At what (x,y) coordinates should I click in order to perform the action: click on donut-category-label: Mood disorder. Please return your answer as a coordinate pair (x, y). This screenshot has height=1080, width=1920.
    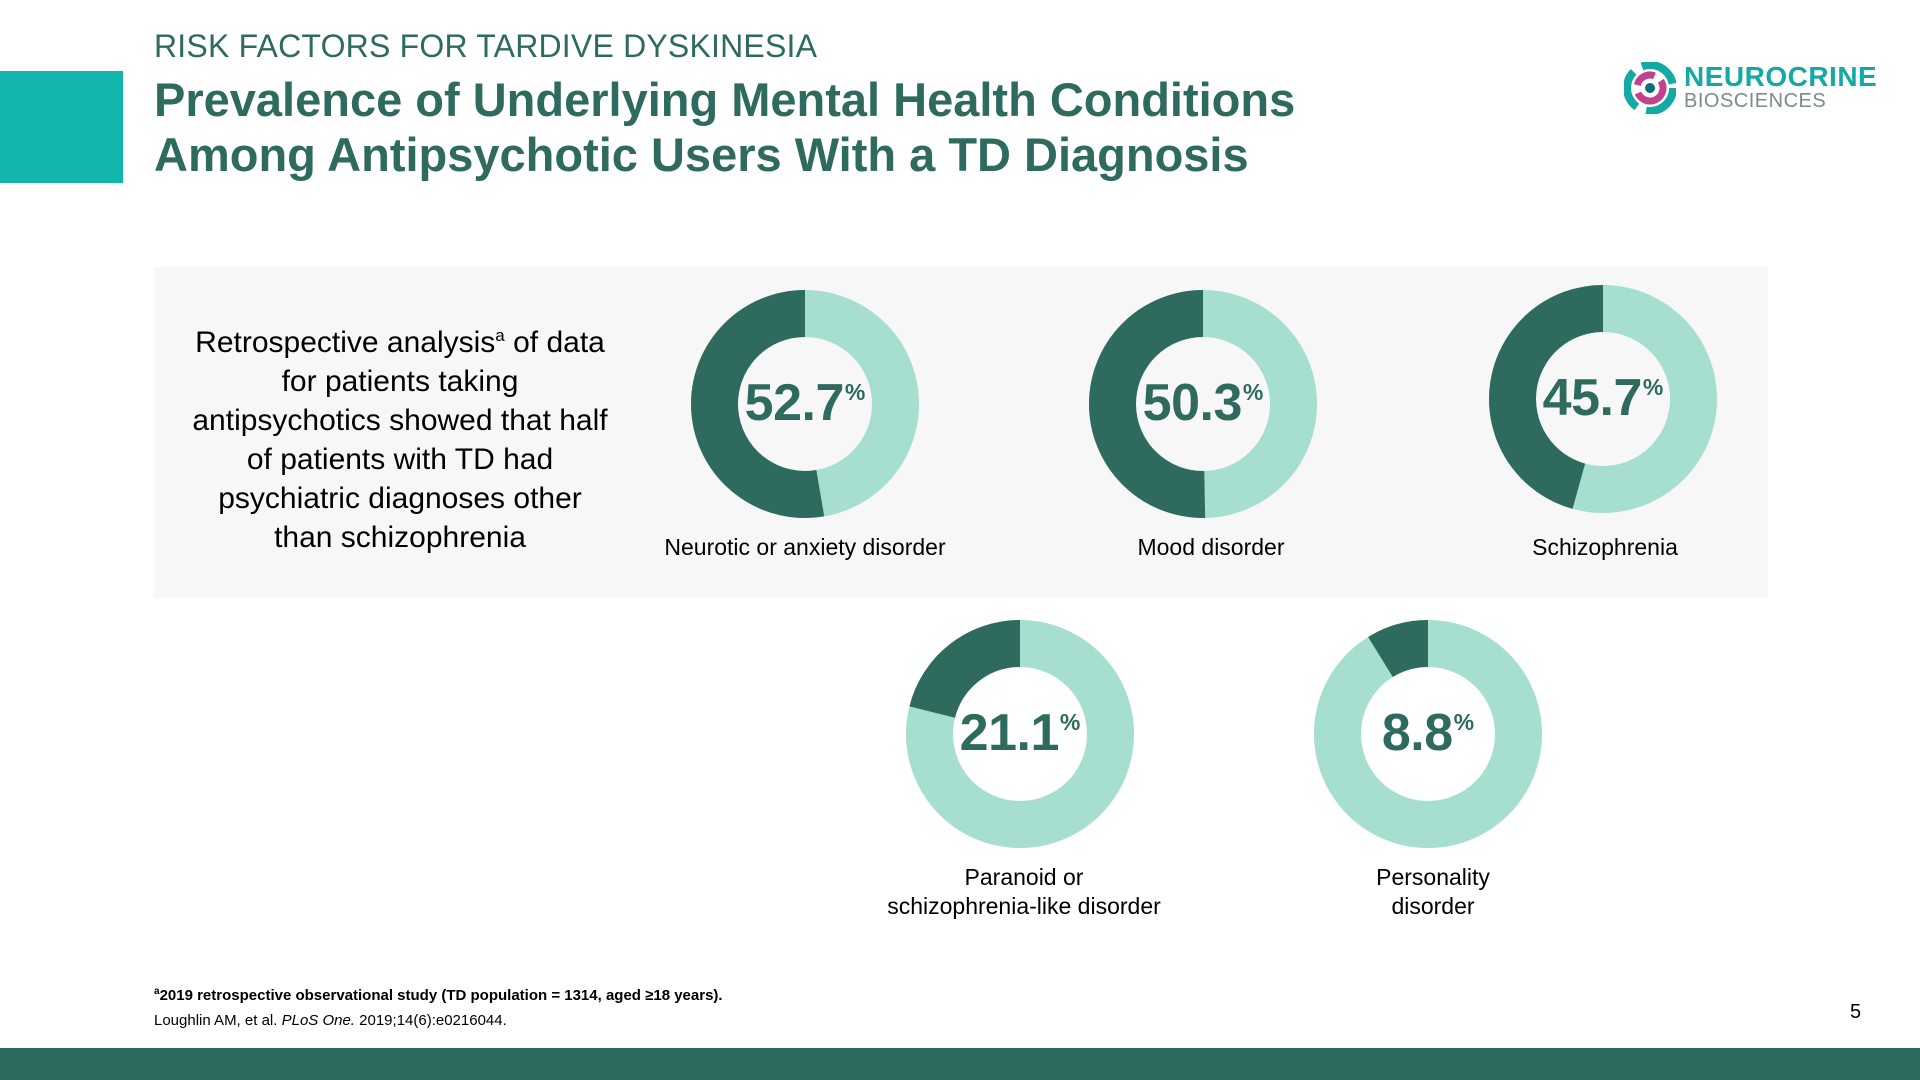
    Looking at the image, I should click on (1211, 547).